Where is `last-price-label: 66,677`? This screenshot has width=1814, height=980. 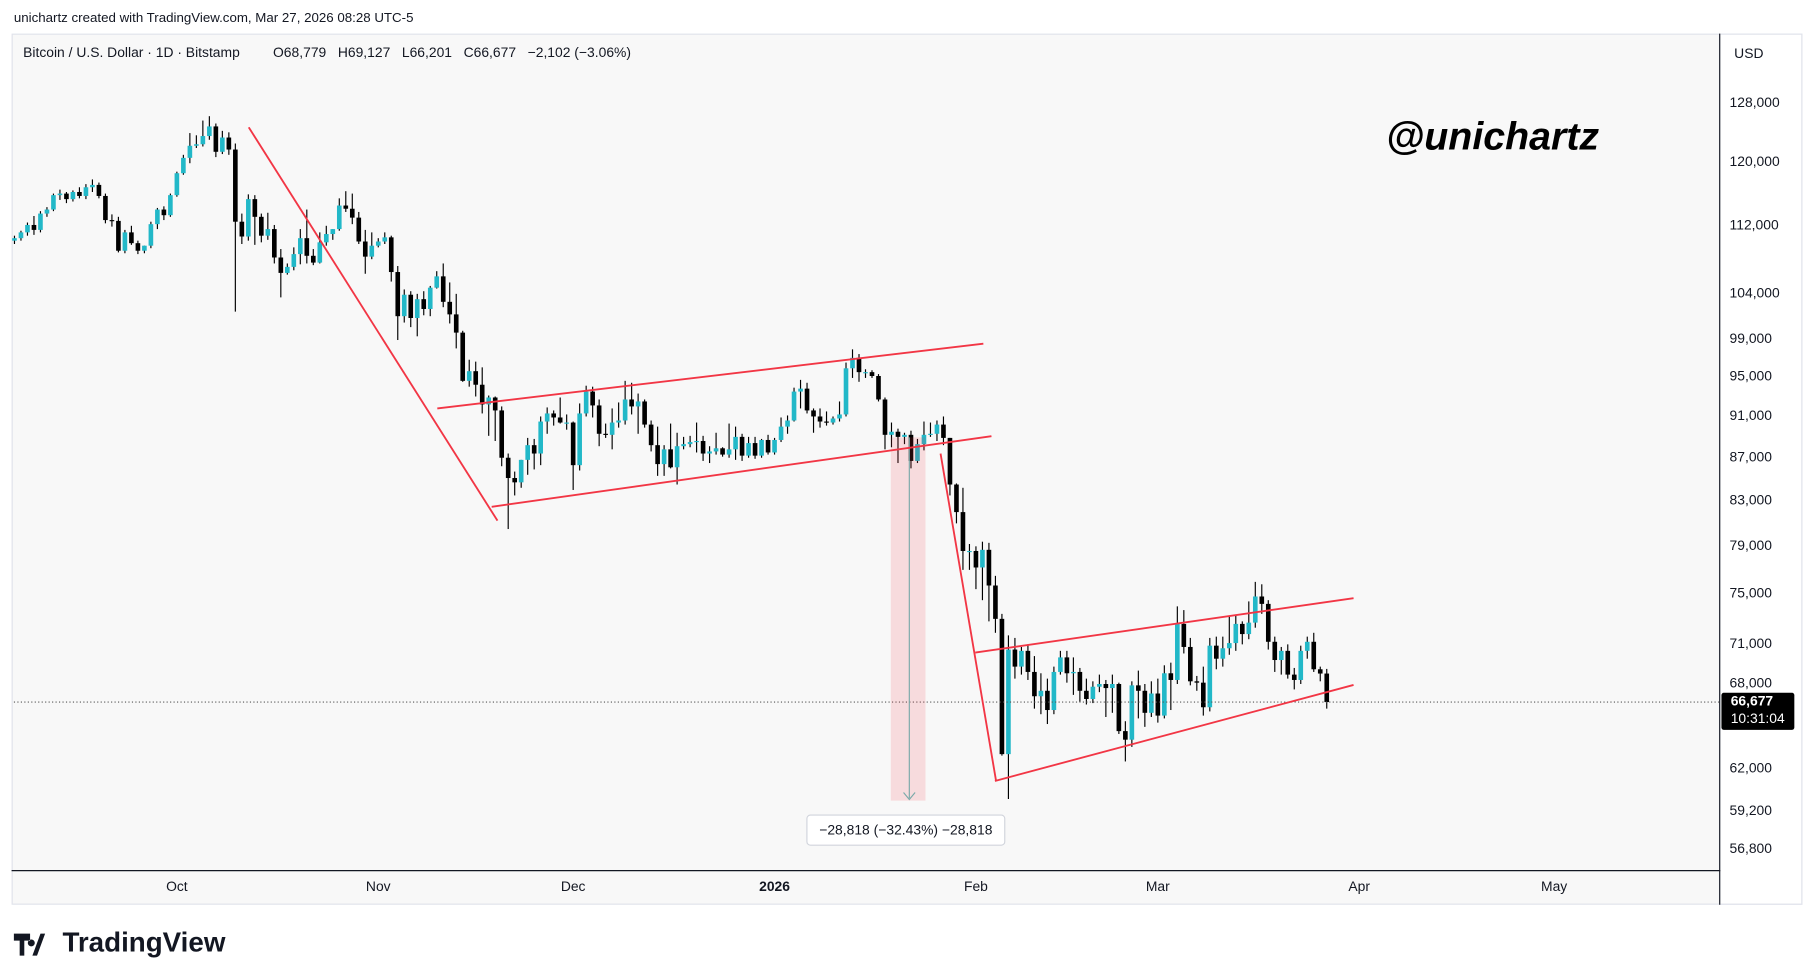 last-price-label: 66,677 is located at coordinates (1752, 701).